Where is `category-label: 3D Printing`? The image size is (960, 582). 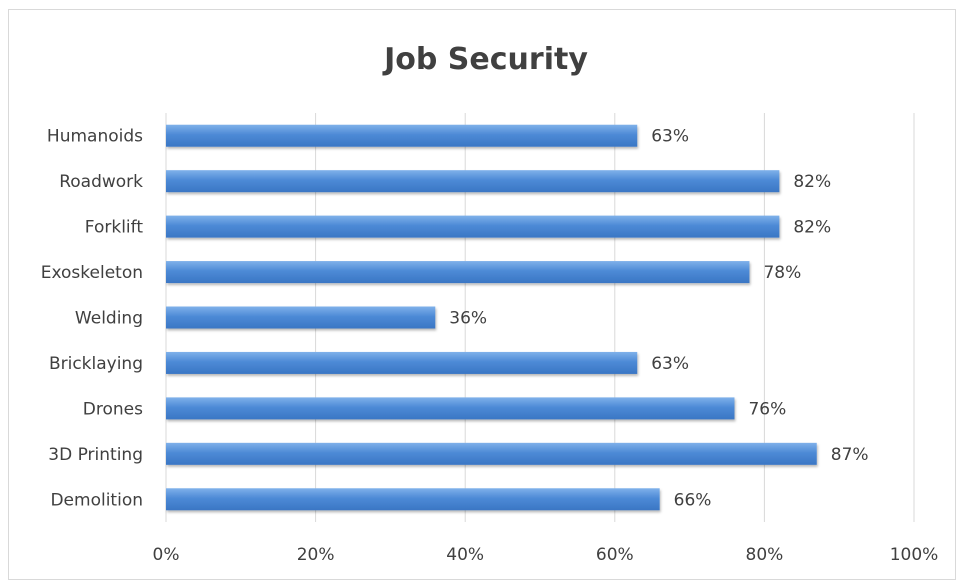
category-label: 3D Printing is located at coordinates (95, 455).